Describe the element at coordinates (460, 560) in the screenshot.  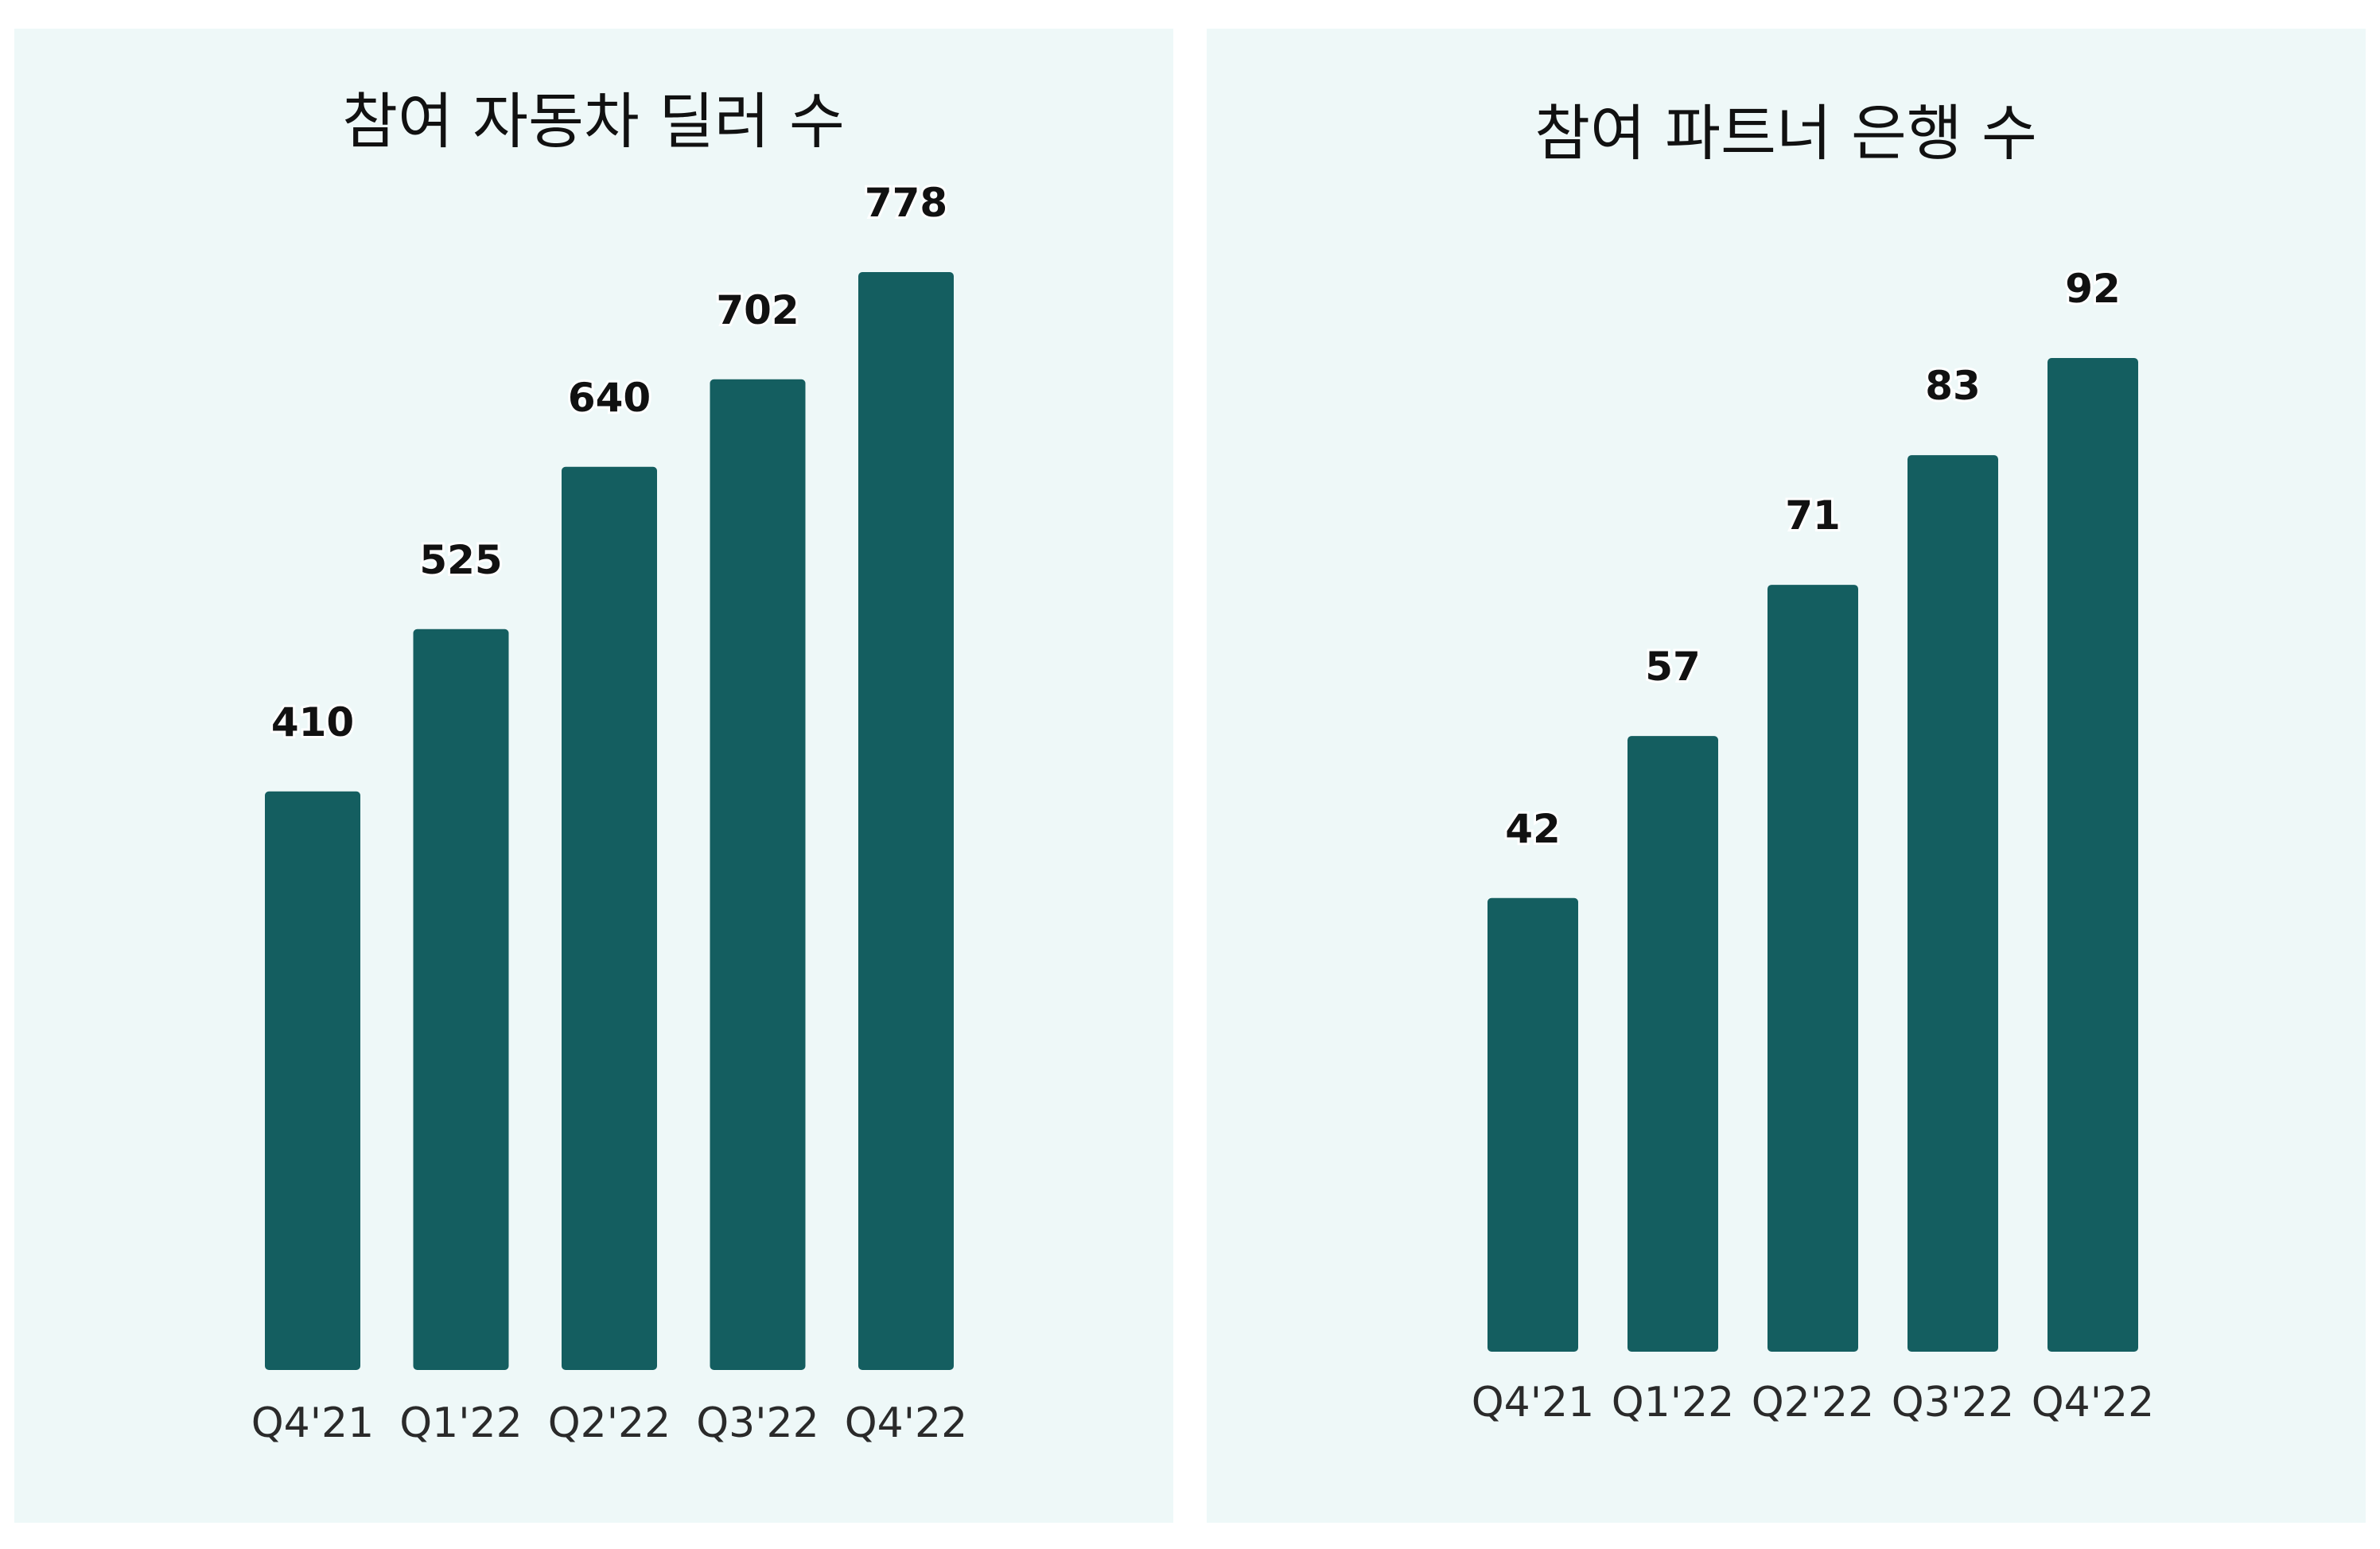
I see `value-label: 525` at that location.